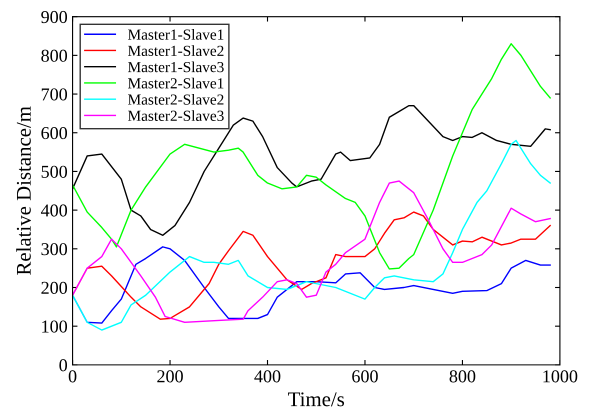 The width and height of the screenshot is (590, 417). I want to click on legend-label: Master2-Slave3, so click(176, 115).